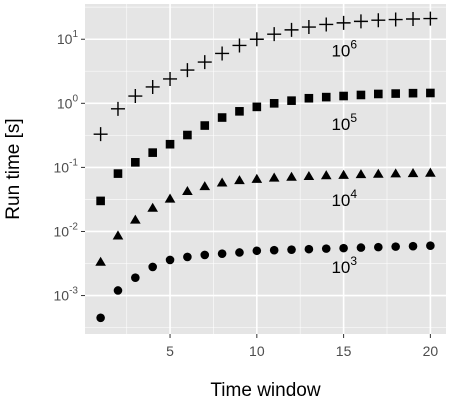 The image size is (454, 403). What do you see at coordinates (344, 158) in the screenshot?
I see `series-labels: 103 104 105 106` at bounding box center [344, 158].